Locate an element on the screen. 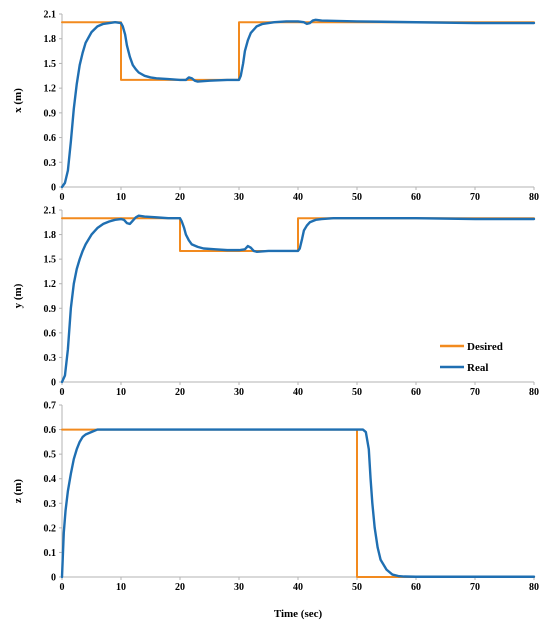  legend-label-real: Real is located at coordinates (477, 368).